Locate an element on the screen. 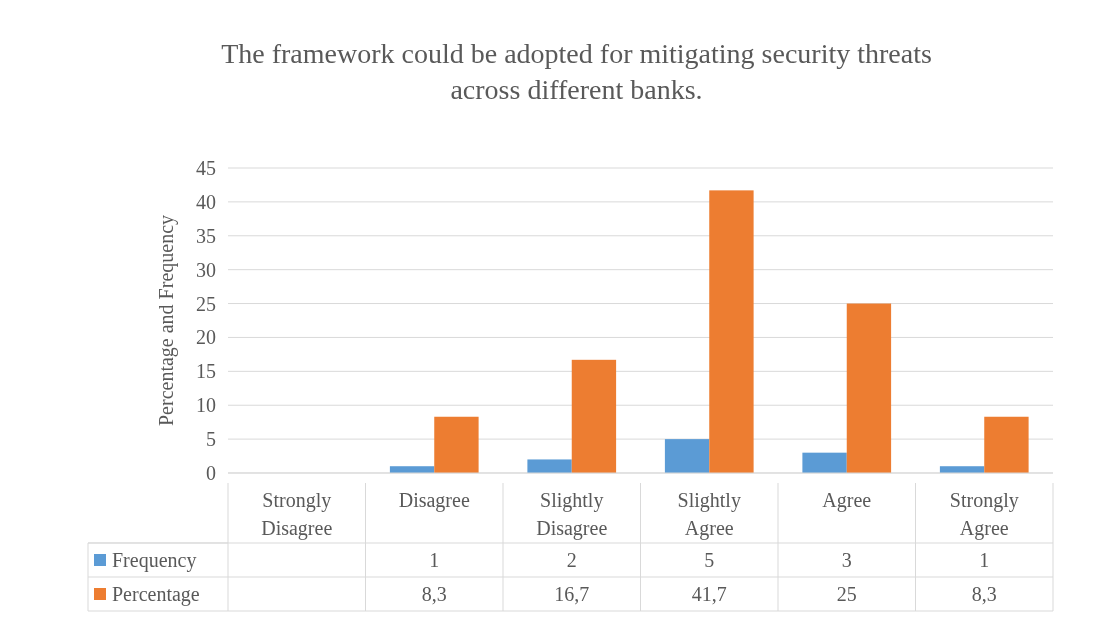  y-tick-label: 0 is located at coordinates (211, 473).